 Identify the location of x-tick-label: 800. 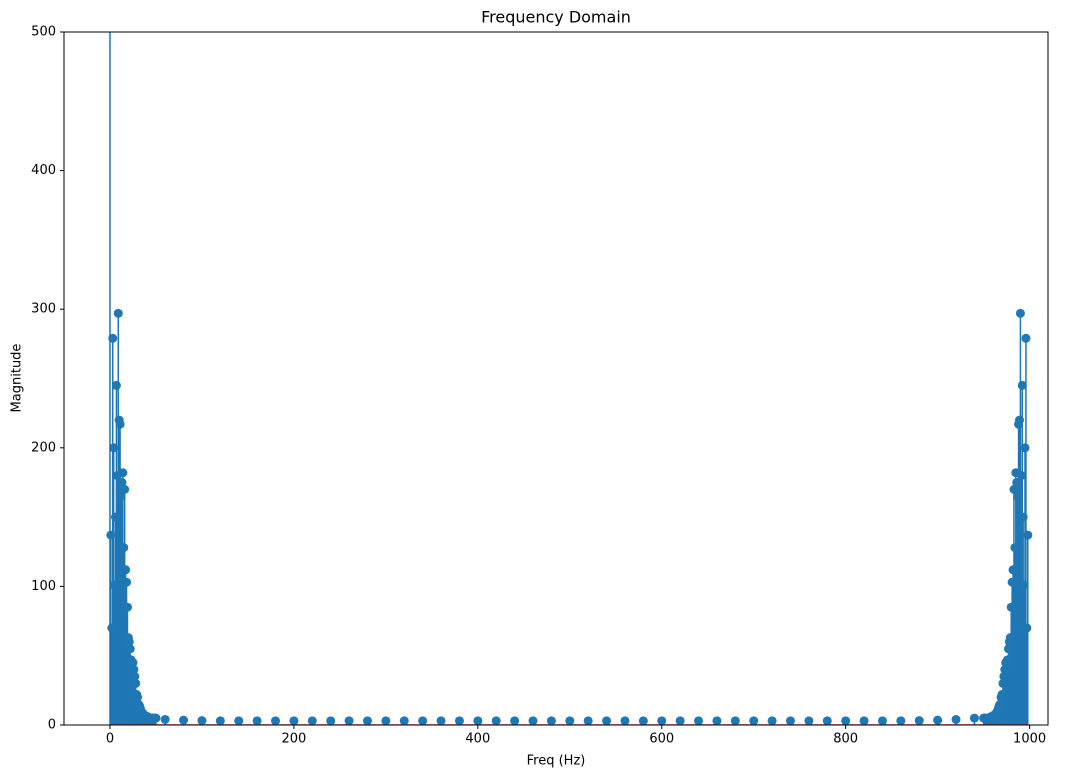
(845, 739).